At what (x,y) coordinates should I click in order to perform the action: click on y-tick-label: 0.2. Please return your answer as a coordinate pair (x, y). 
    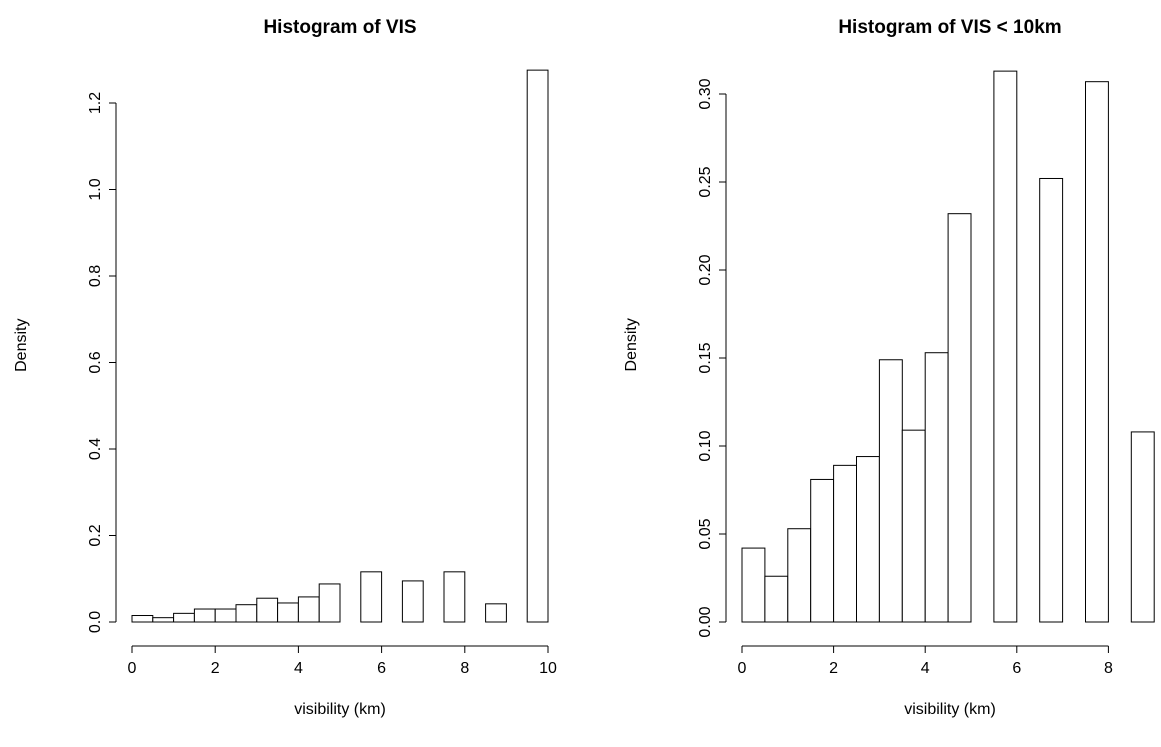
    Looking at the image, I should click on (95, 535).